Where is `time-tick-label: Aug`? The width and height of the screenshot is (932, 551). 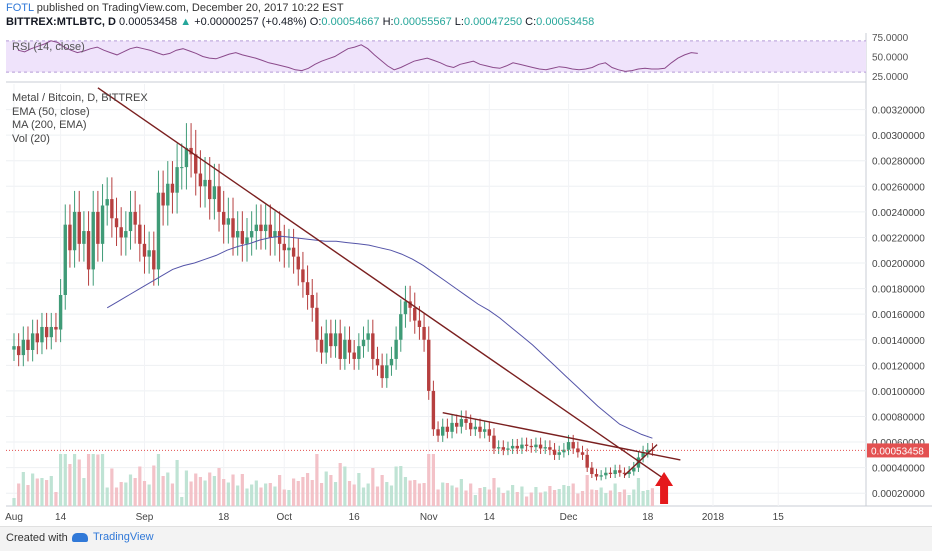 time-tick-label: Aug is located at coordinates (14, 517).